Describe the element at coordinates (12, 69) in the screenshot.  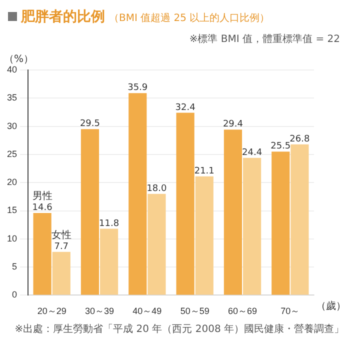
I see `y-tick-label: 40` at that location.